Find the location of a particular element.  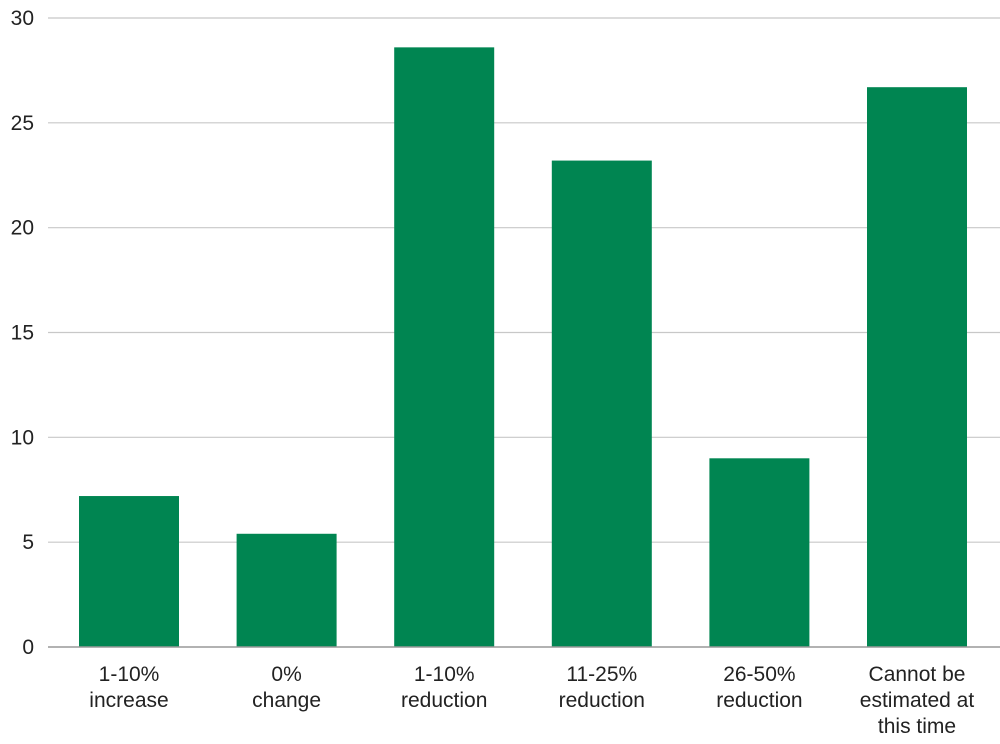

y-axis-tick-labels: 0 5 10 15 20 25 30 is located at coordinates (22, 333).